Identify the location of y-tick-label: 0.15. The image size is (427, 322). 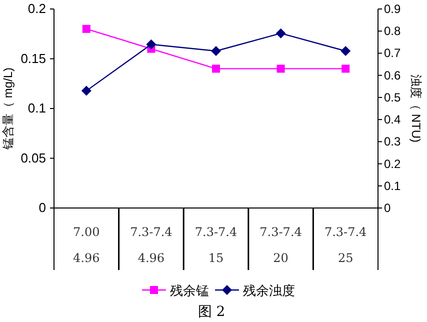
(33, 58).